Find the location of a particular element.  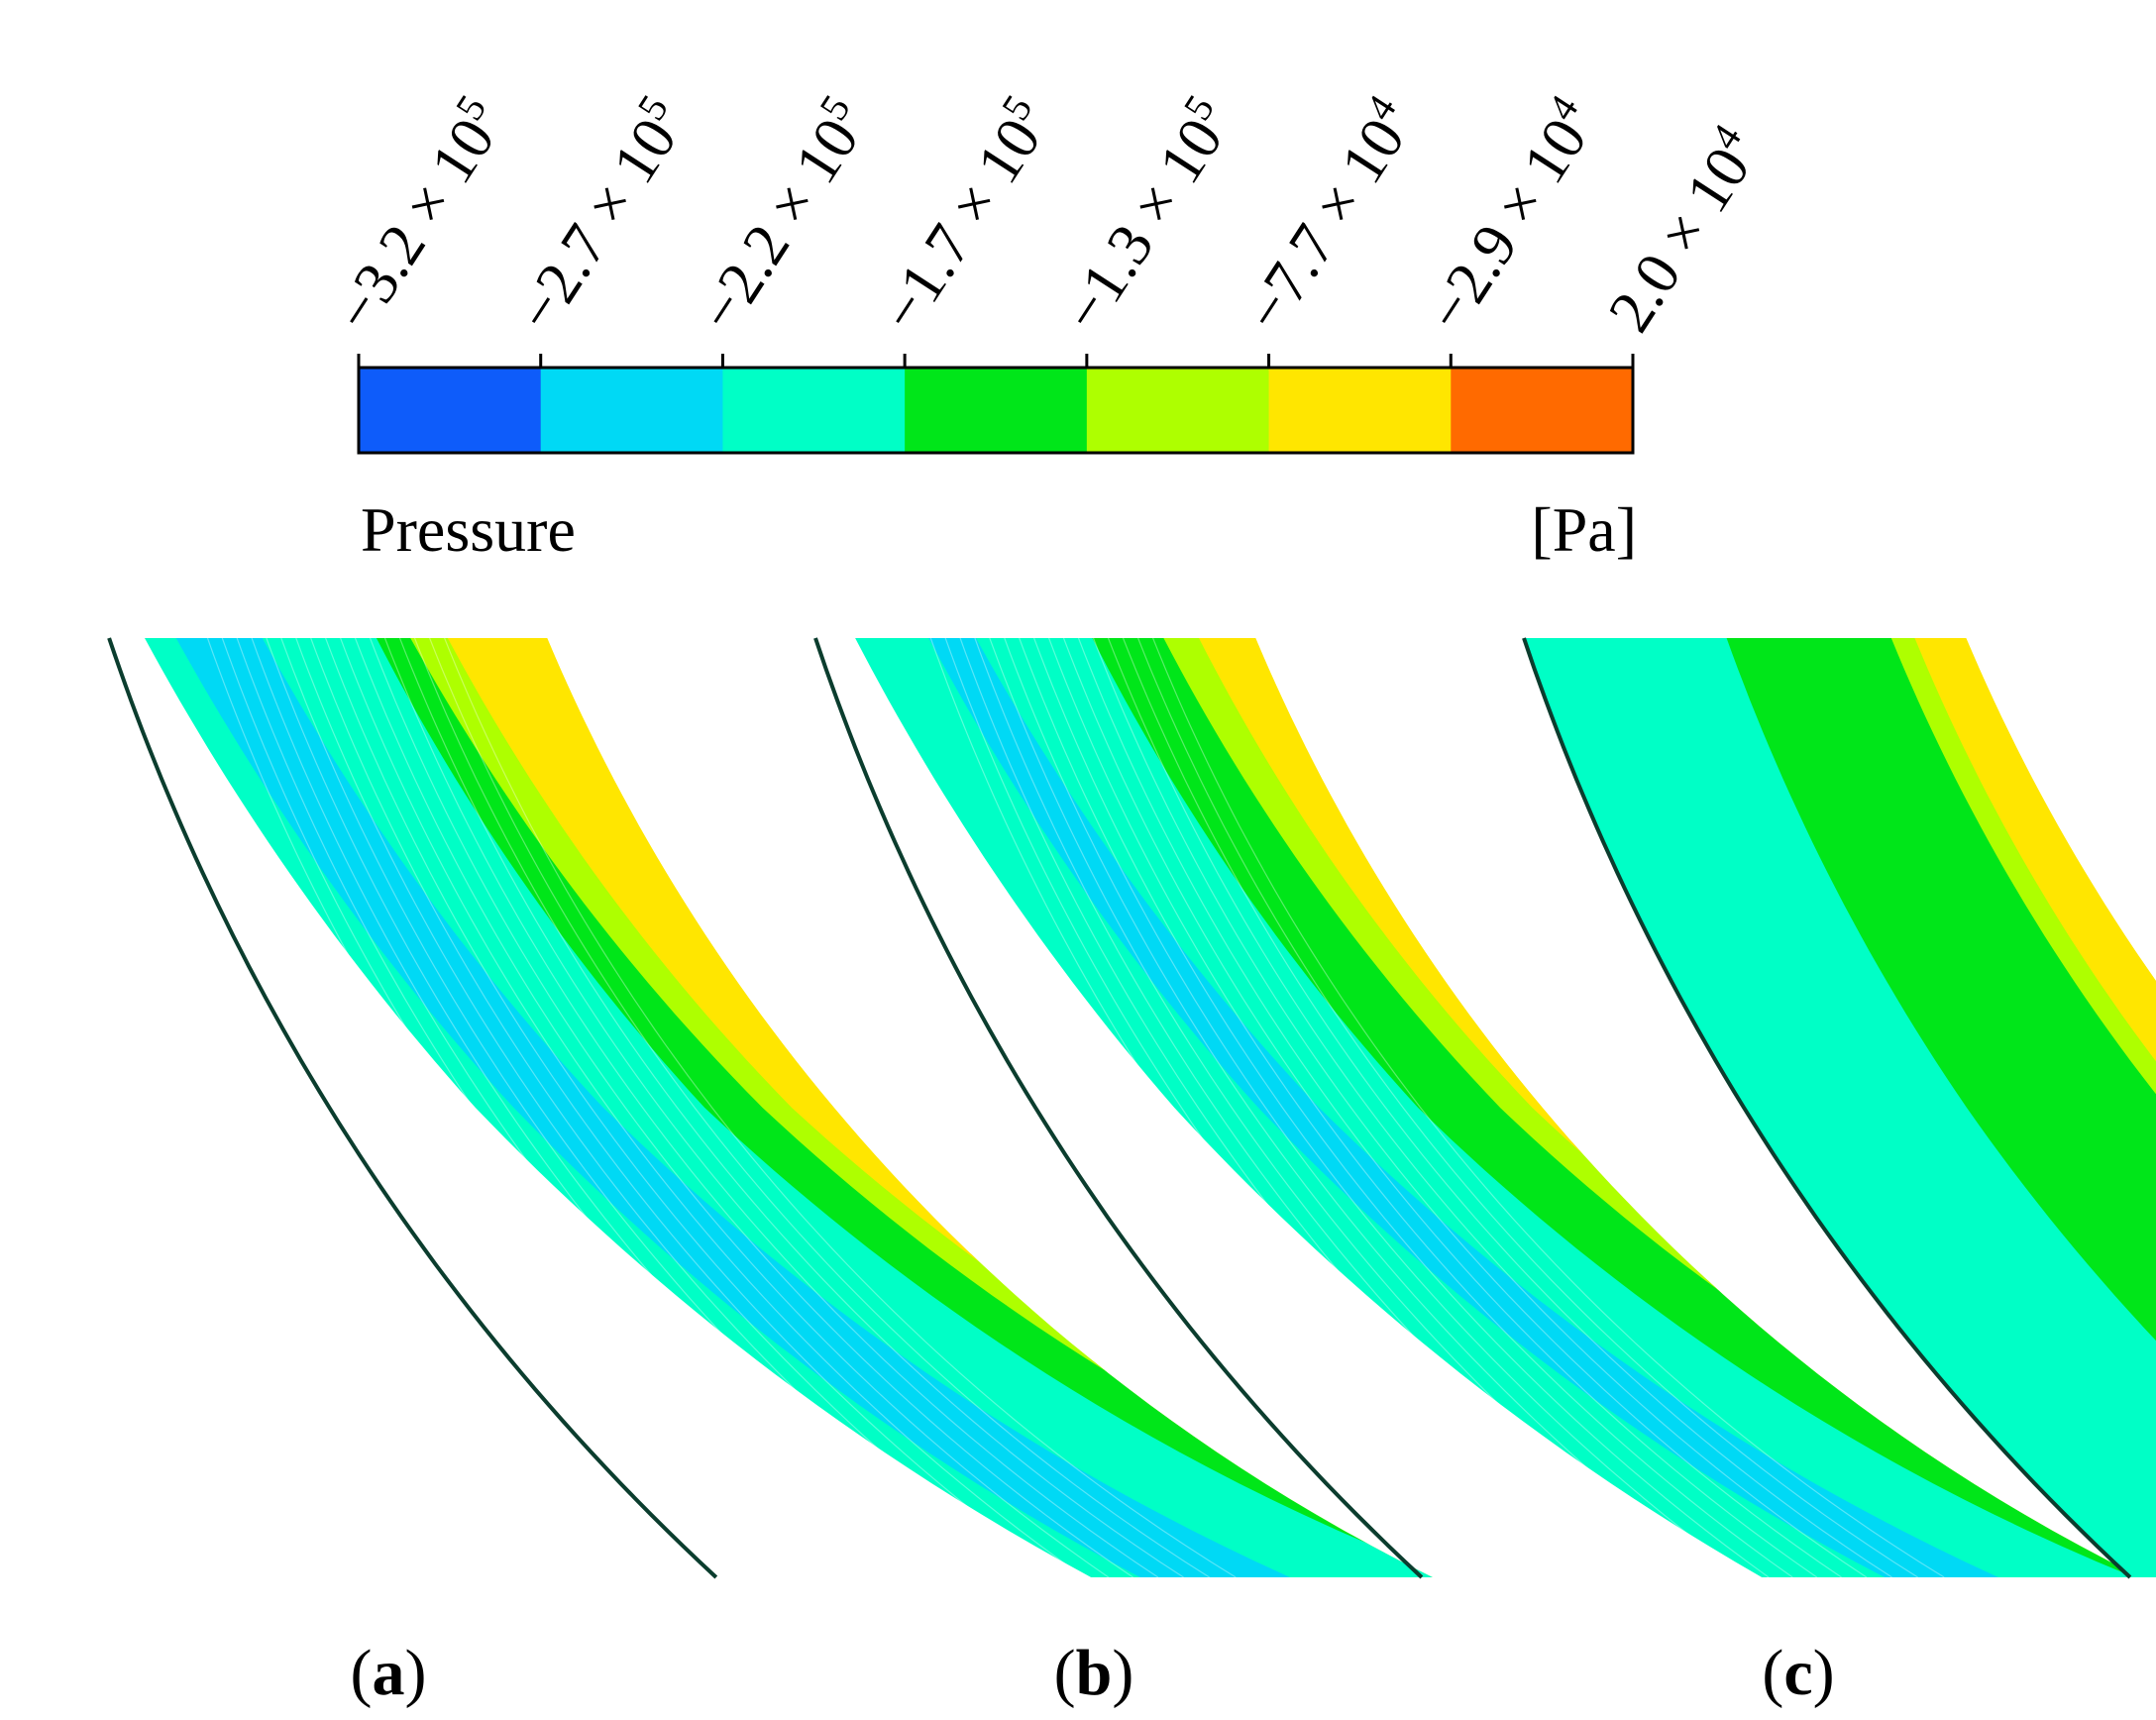

legend-bin-green is located at coordinates (996, 410).